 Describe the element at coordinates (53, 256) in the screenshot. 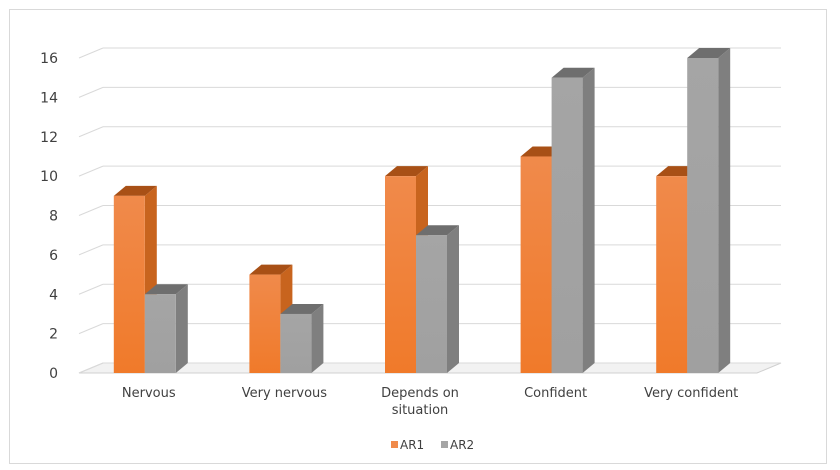

I see `y-tick-label: 6` at that location.